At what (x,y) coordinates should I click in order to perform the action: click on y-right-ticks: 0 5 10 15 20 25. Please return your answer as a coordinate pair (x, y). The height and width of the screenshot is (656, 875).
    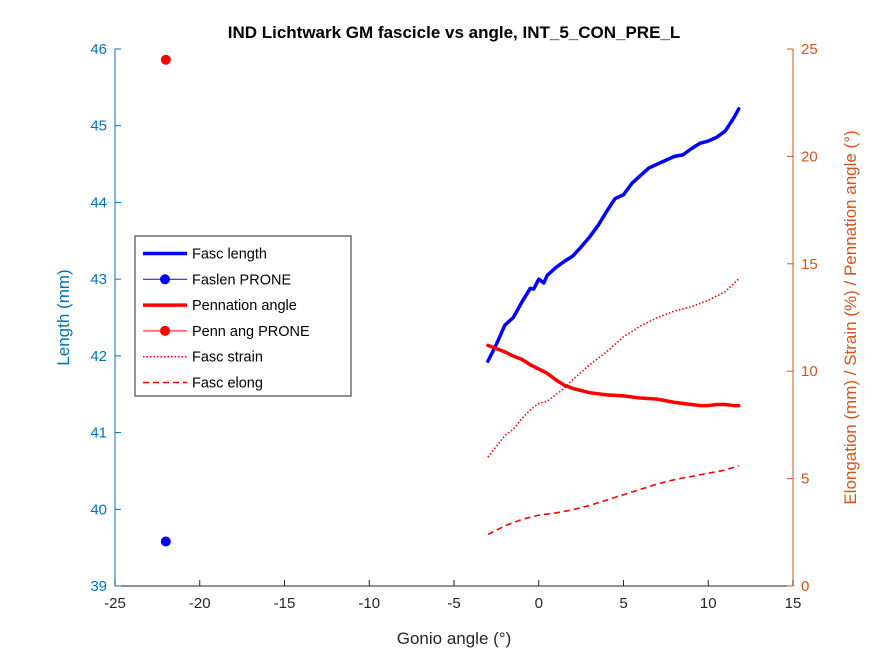
    Looking at the image, I should click on (802, 318).